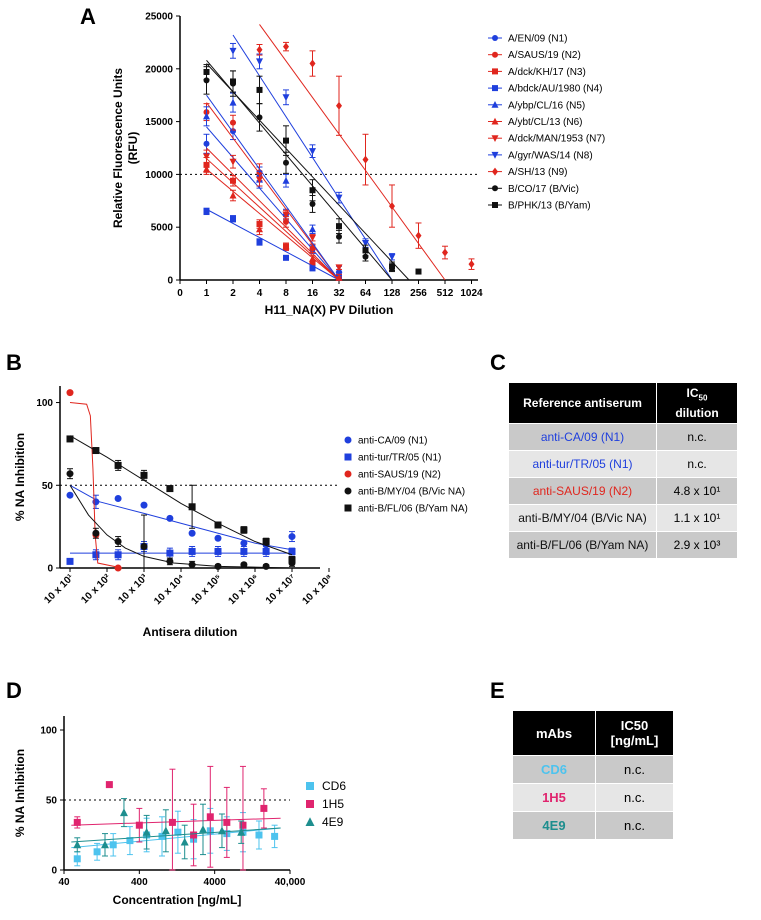  What do you see at coordinates (133, 589) in the screenshot?
I see `x-tick-label: 10 x 10³` at bounding box center [133, 589].